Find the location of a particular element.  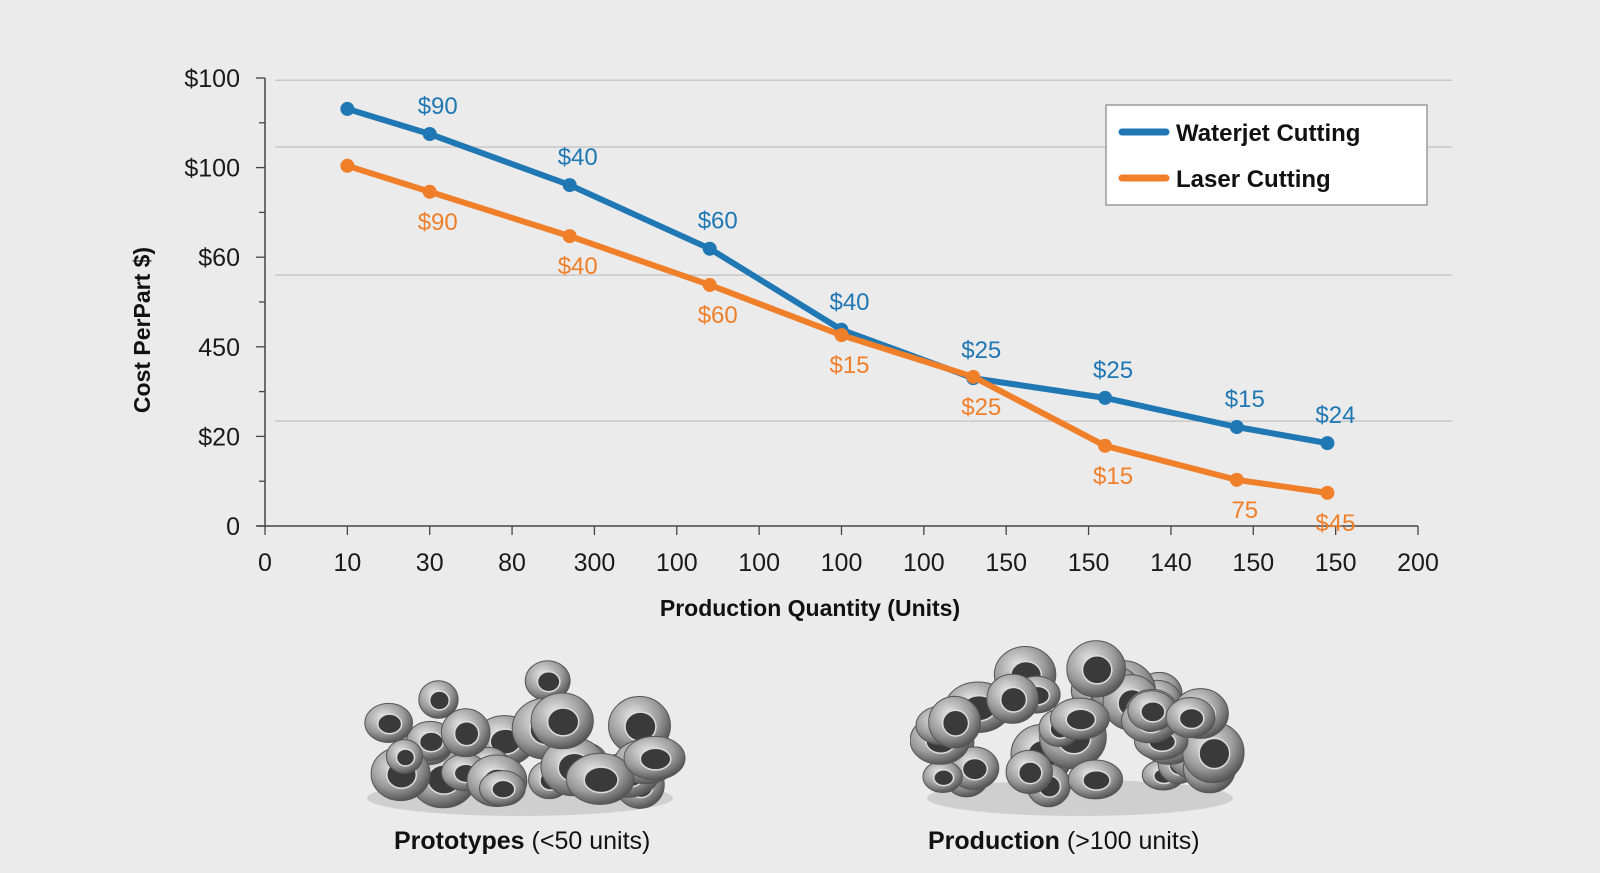

production-parts-image is located at coordinates (1077, 728).